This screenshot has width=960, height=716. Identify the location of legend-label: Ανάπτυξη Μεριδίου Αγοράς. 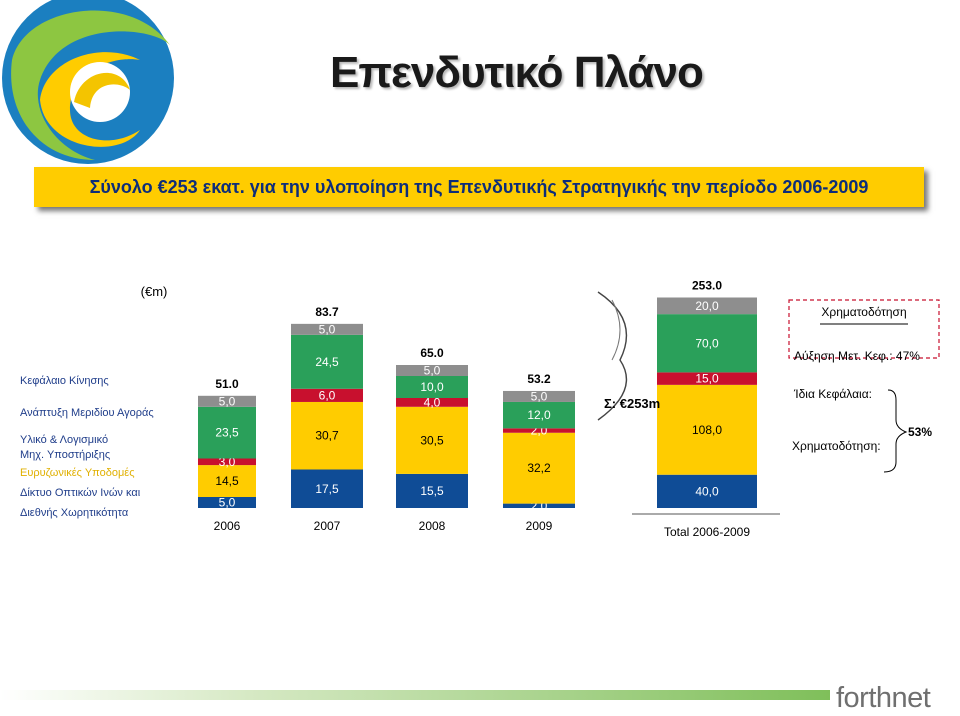
(87, 413).